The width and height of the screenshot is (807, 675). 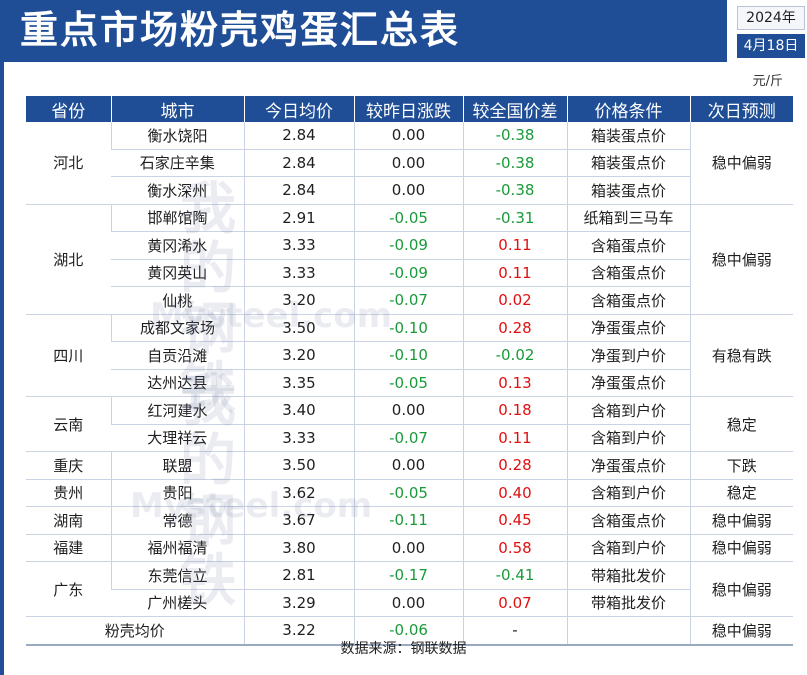 What do you see at coordinates (741, 465) in the screenshot?
I see `forecast-cell: 下跌` at bounding box center [741, 465].